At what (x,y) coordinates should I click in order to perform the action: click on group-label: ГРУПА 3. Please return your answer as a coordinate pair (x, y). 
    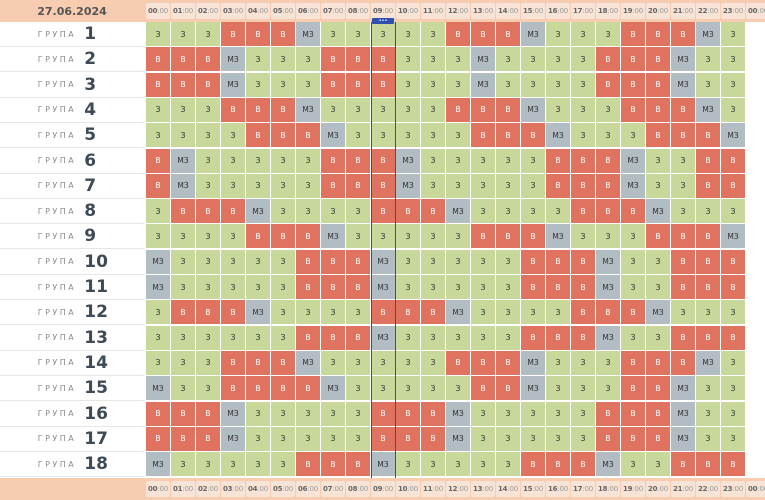
    Looking at the image, I should click on (72, 85).